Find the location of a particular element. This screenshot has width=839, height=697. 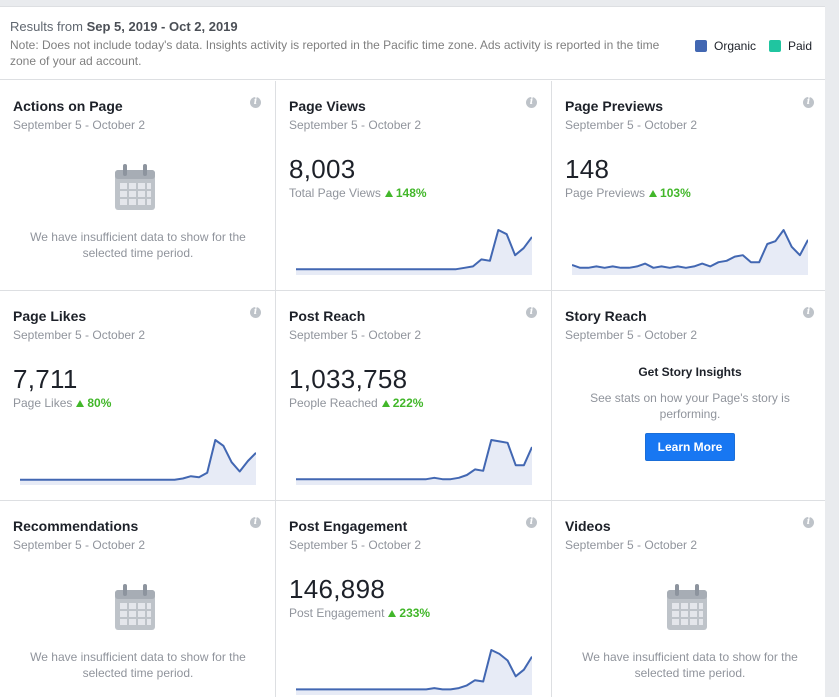

change-badge: 103% is located at coordinates (670, 193).